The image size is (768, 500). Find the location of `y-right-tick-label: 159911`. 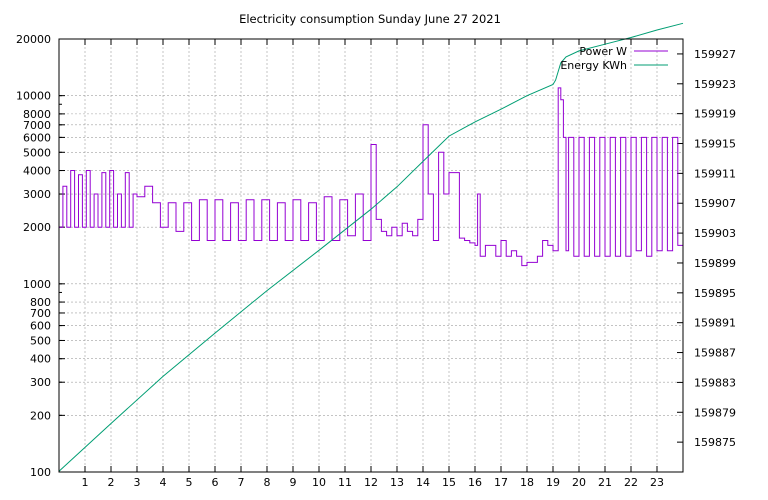

y-right-tick-label: 159911 is located at coordinates (715, 173).